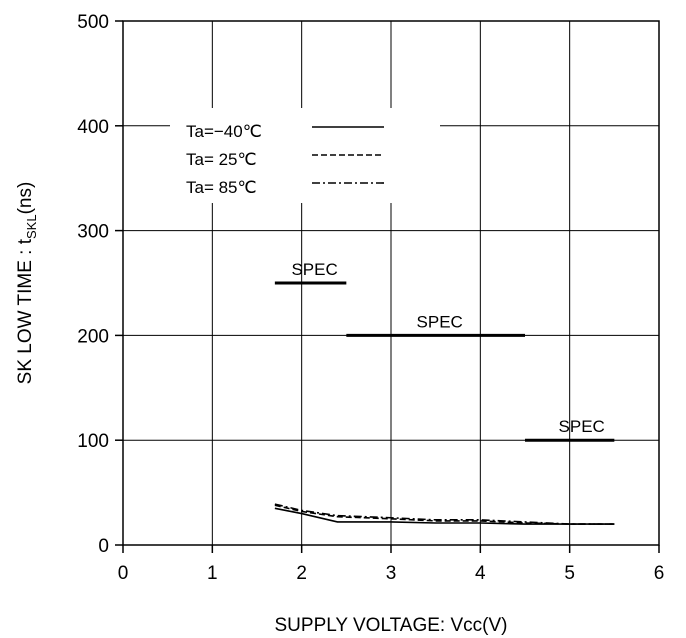 This screenshot has height=638, width=686. What do you see at coordinates (93, 232) in the screenshot?
I see `y-tick-label: 300` at bounding box center [93, 232].